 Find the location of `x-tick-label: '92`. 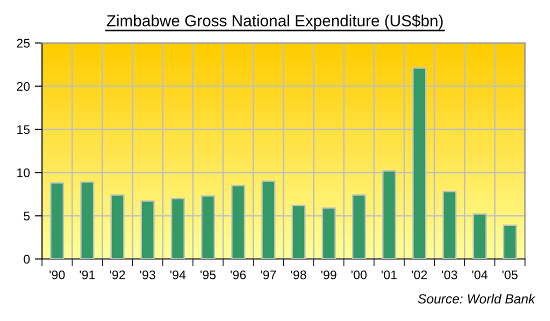

x-tick-label: '92 is located at coordinates (117, 275).